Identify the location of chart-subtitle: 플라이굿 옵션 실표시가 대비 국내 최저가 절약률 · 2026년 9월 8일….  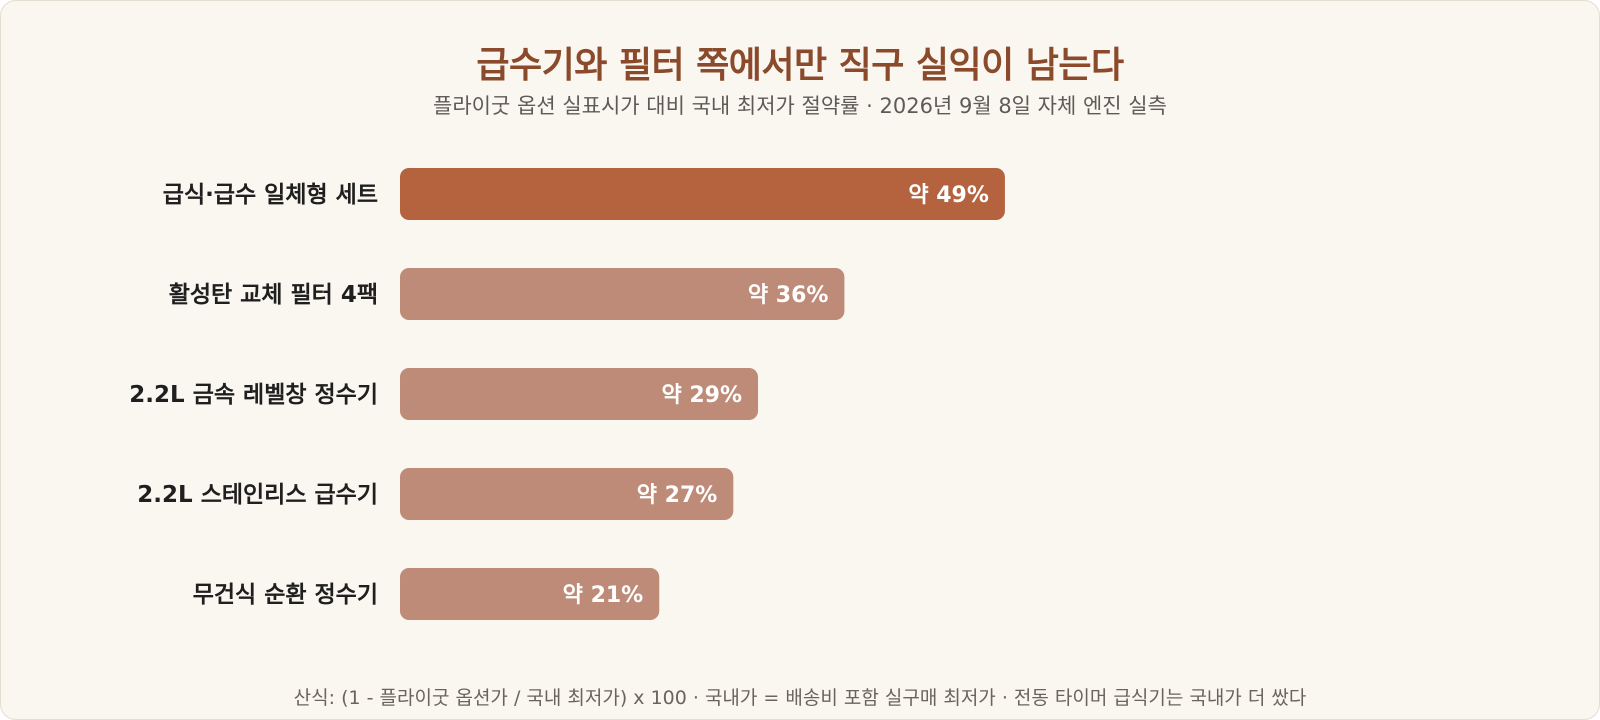
(800, 106).